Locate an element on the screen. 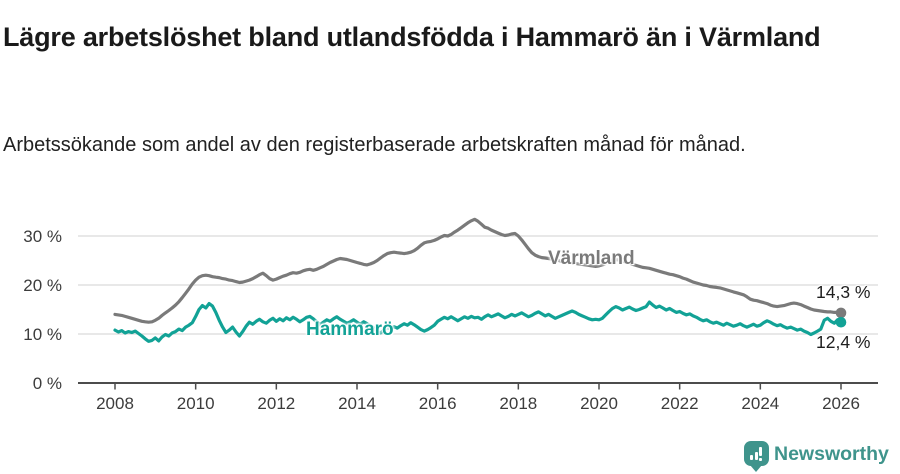 The height and width of the screenshot is (474, 900). svg-text: 20 % is located at coordinates (42, 285).